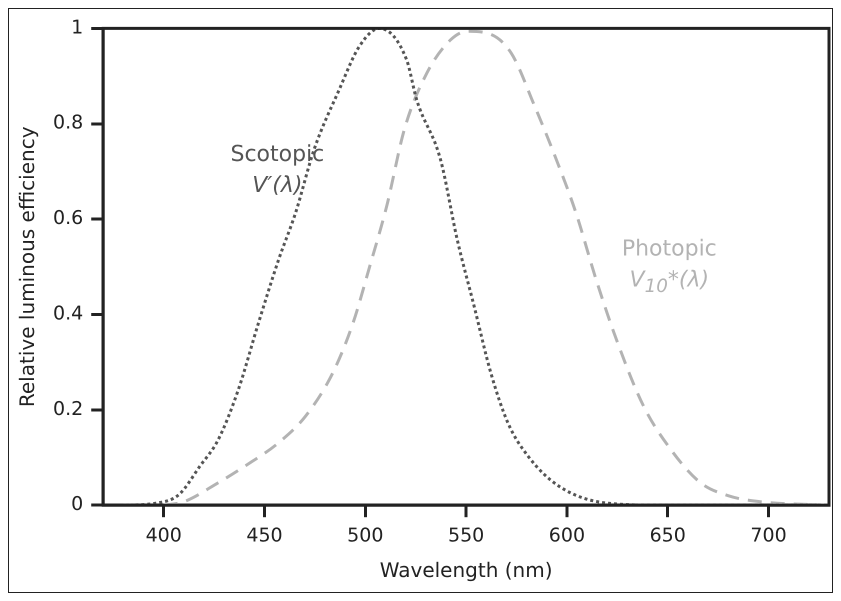  I want to click on x-tick-label: 700, so click(768, 535).